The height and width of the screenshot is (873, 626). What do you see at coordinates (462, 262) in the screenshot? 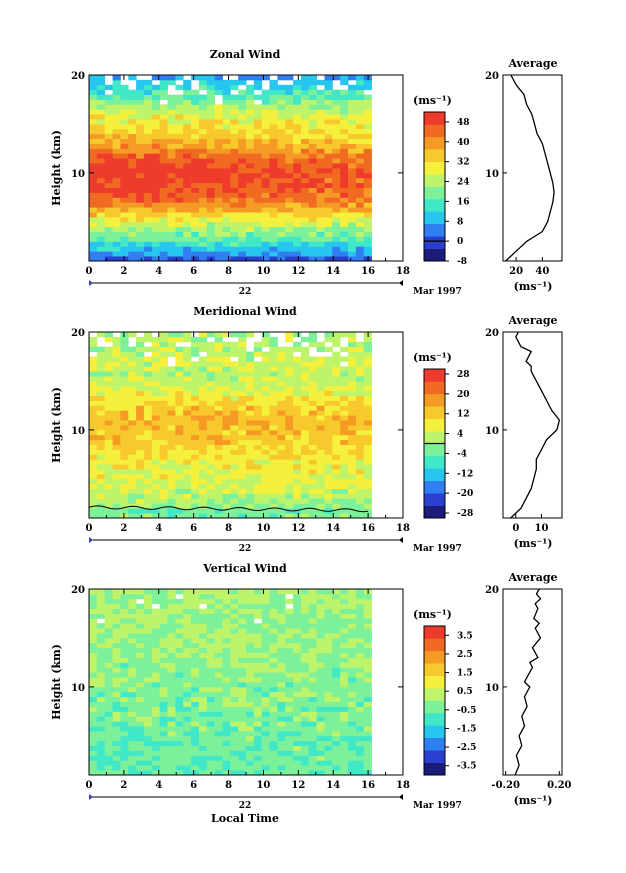
I see `colorbar-tick-label: -8` at bounding box center [462, 262].